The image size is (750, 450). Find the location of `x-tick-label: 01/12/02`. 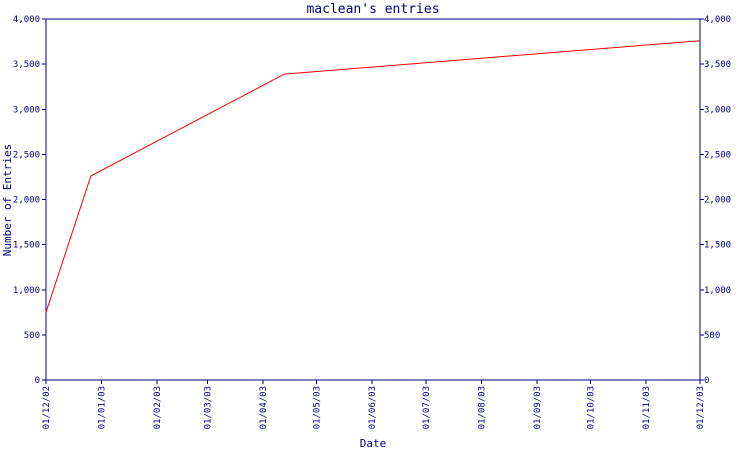

x-tick-label: 01/12/02 is located at coordinates (47, 407).